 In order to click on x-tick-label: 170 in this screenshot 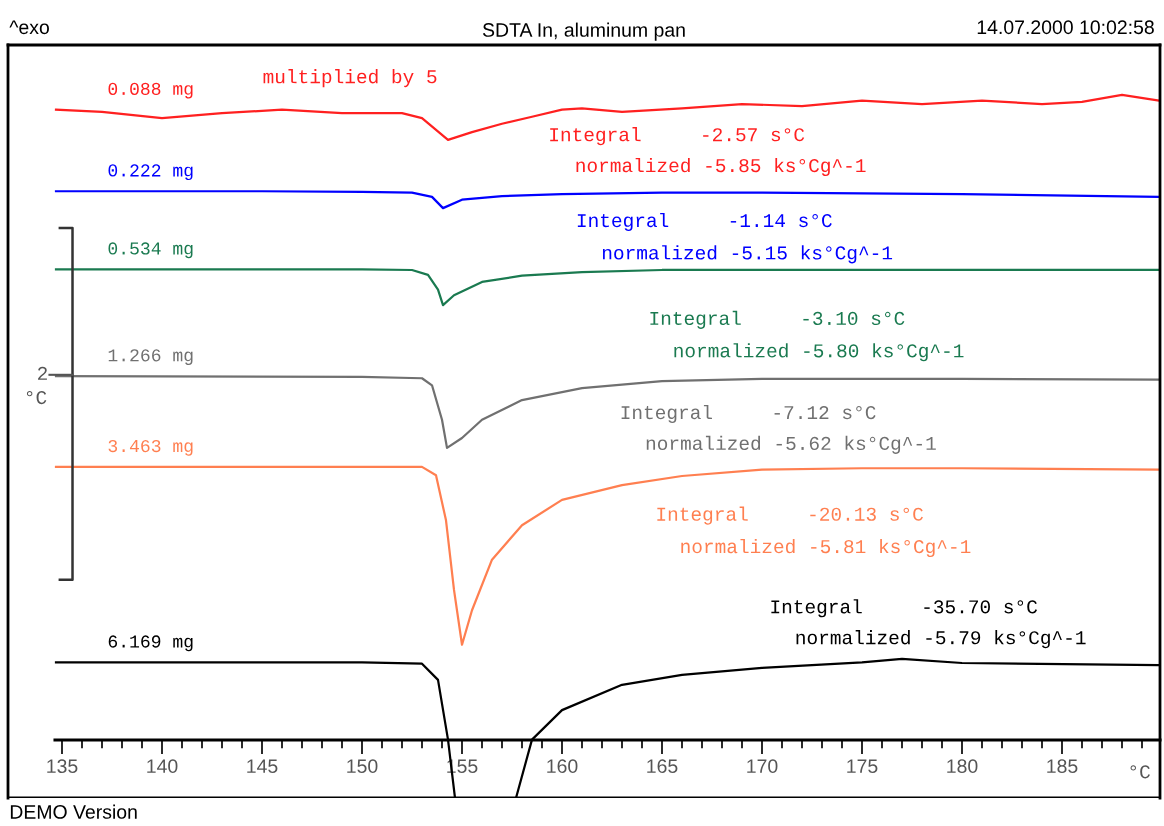, I will do `click(762, 766)`.